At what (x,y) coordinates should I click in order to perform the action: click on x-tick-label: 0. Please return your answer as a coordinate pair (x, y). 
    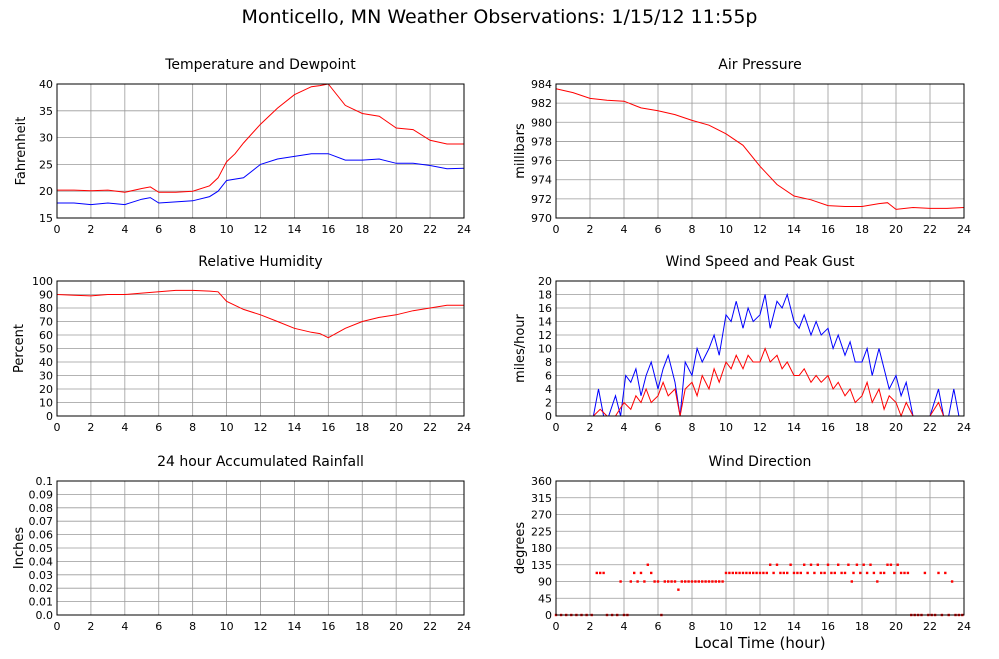
    Looking at the image, I should click on (57, 626).